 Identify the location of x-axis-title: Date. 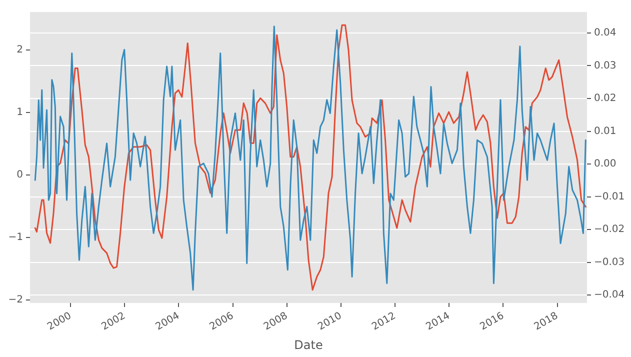
(308, 345).